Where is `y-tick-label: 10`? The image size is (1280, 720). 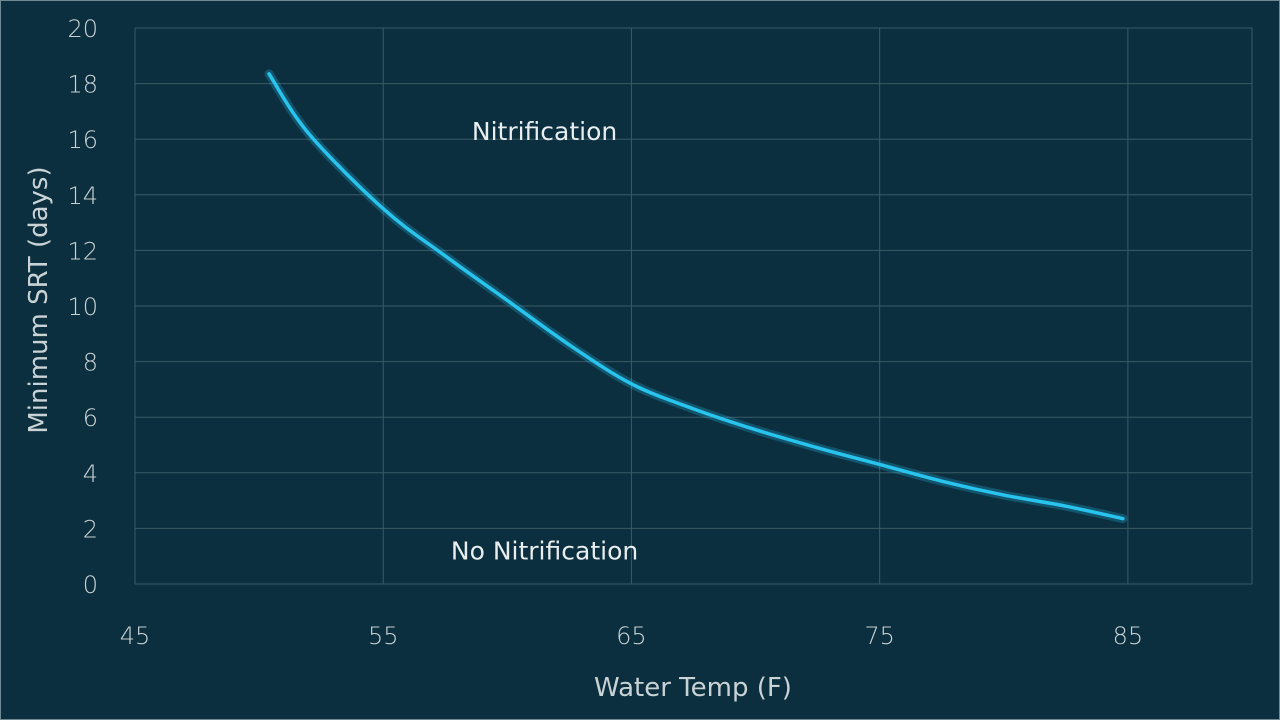 y-tick-label: 10 is located at coordinates (82, 307).